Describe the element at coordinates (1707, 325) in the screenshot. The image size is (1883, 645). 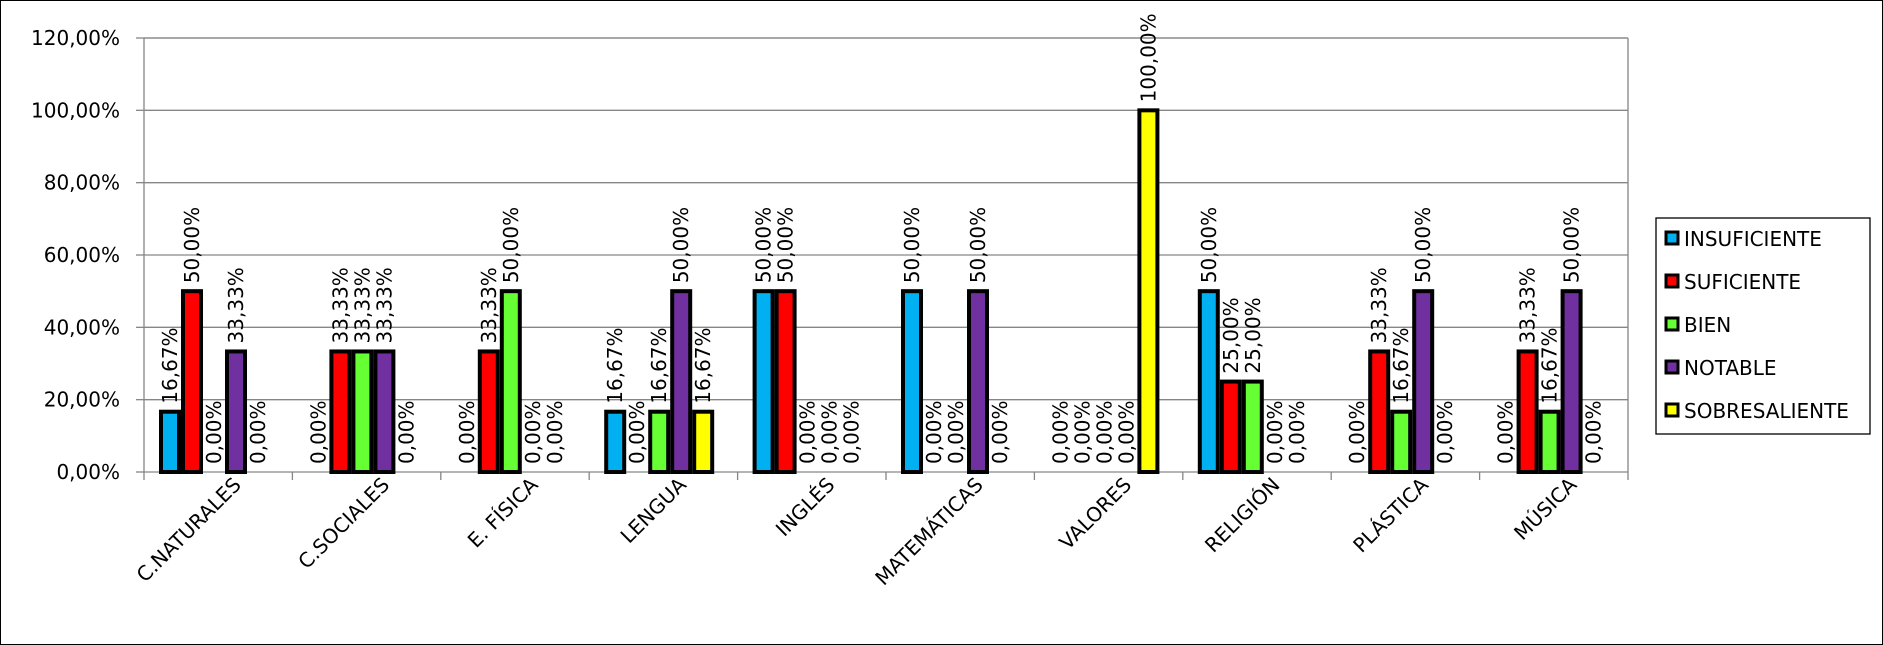
I see `legend-label: BIEN` at that location.